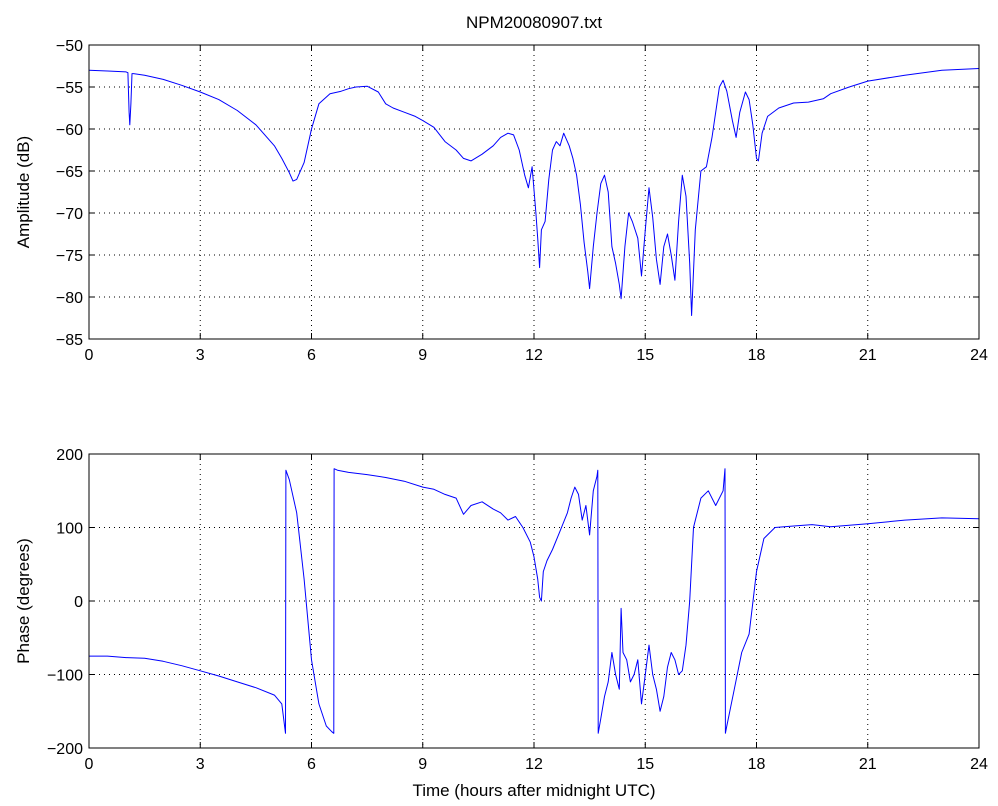  Describe the element at coordinates (69, 172) in the screenshot. I see `amplitude-y-tick-label: −65` at that location.